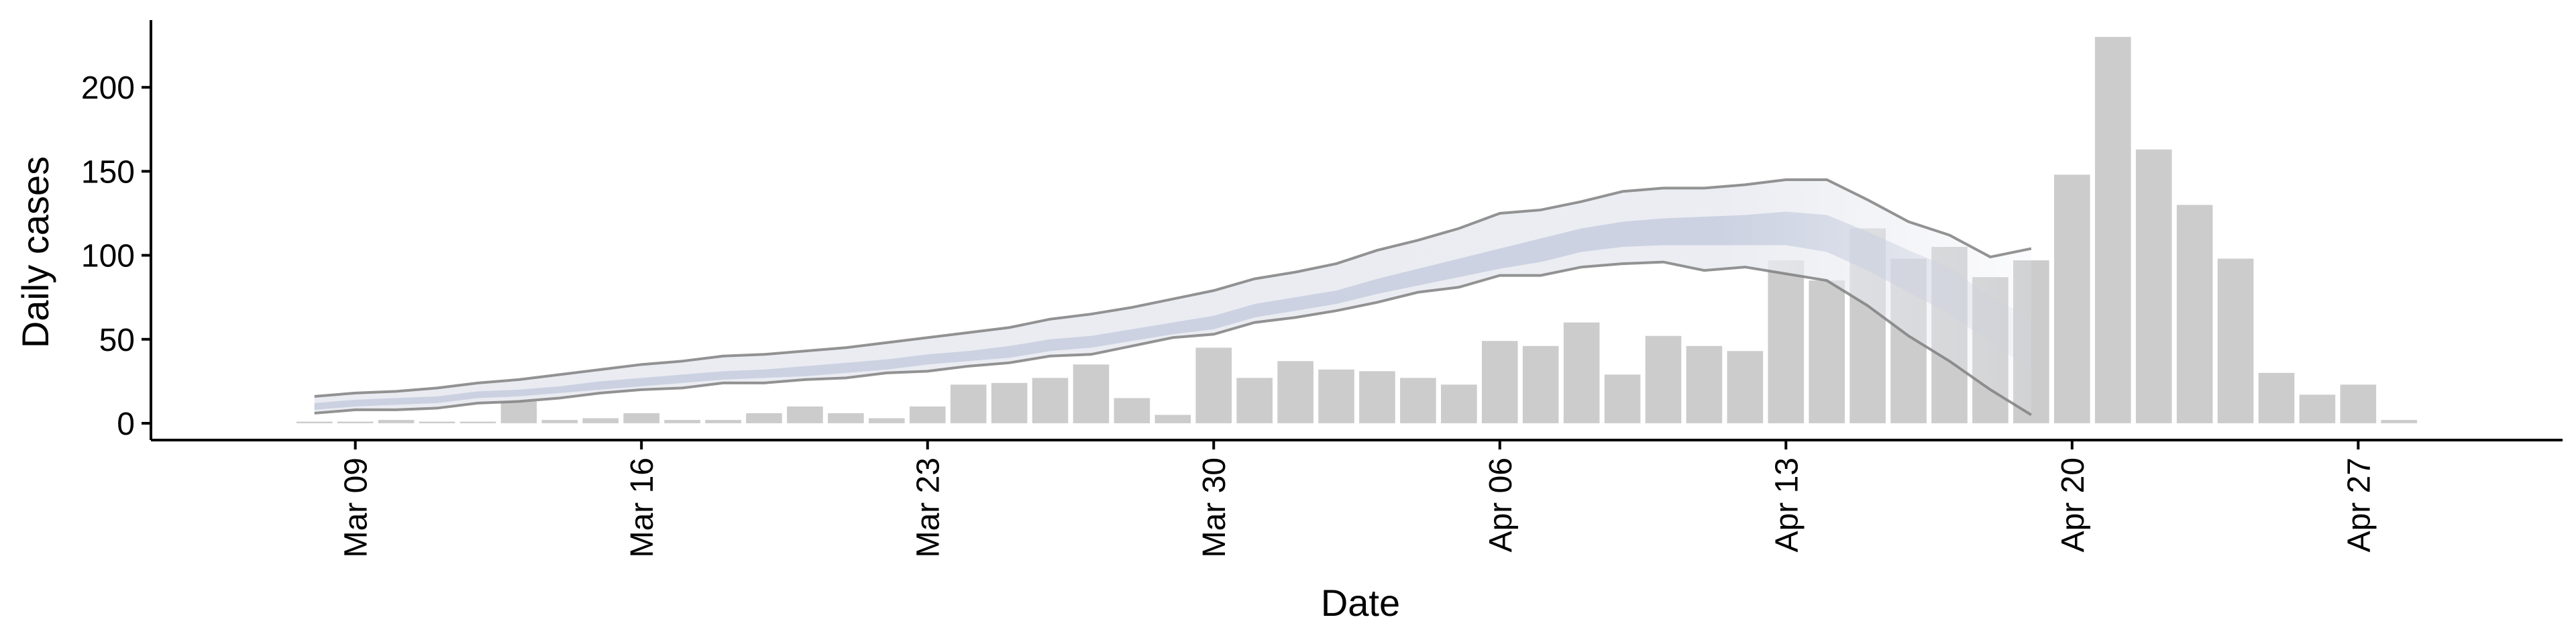  I want to click on x-tick-label: Apr 13, so click(1787, 505).